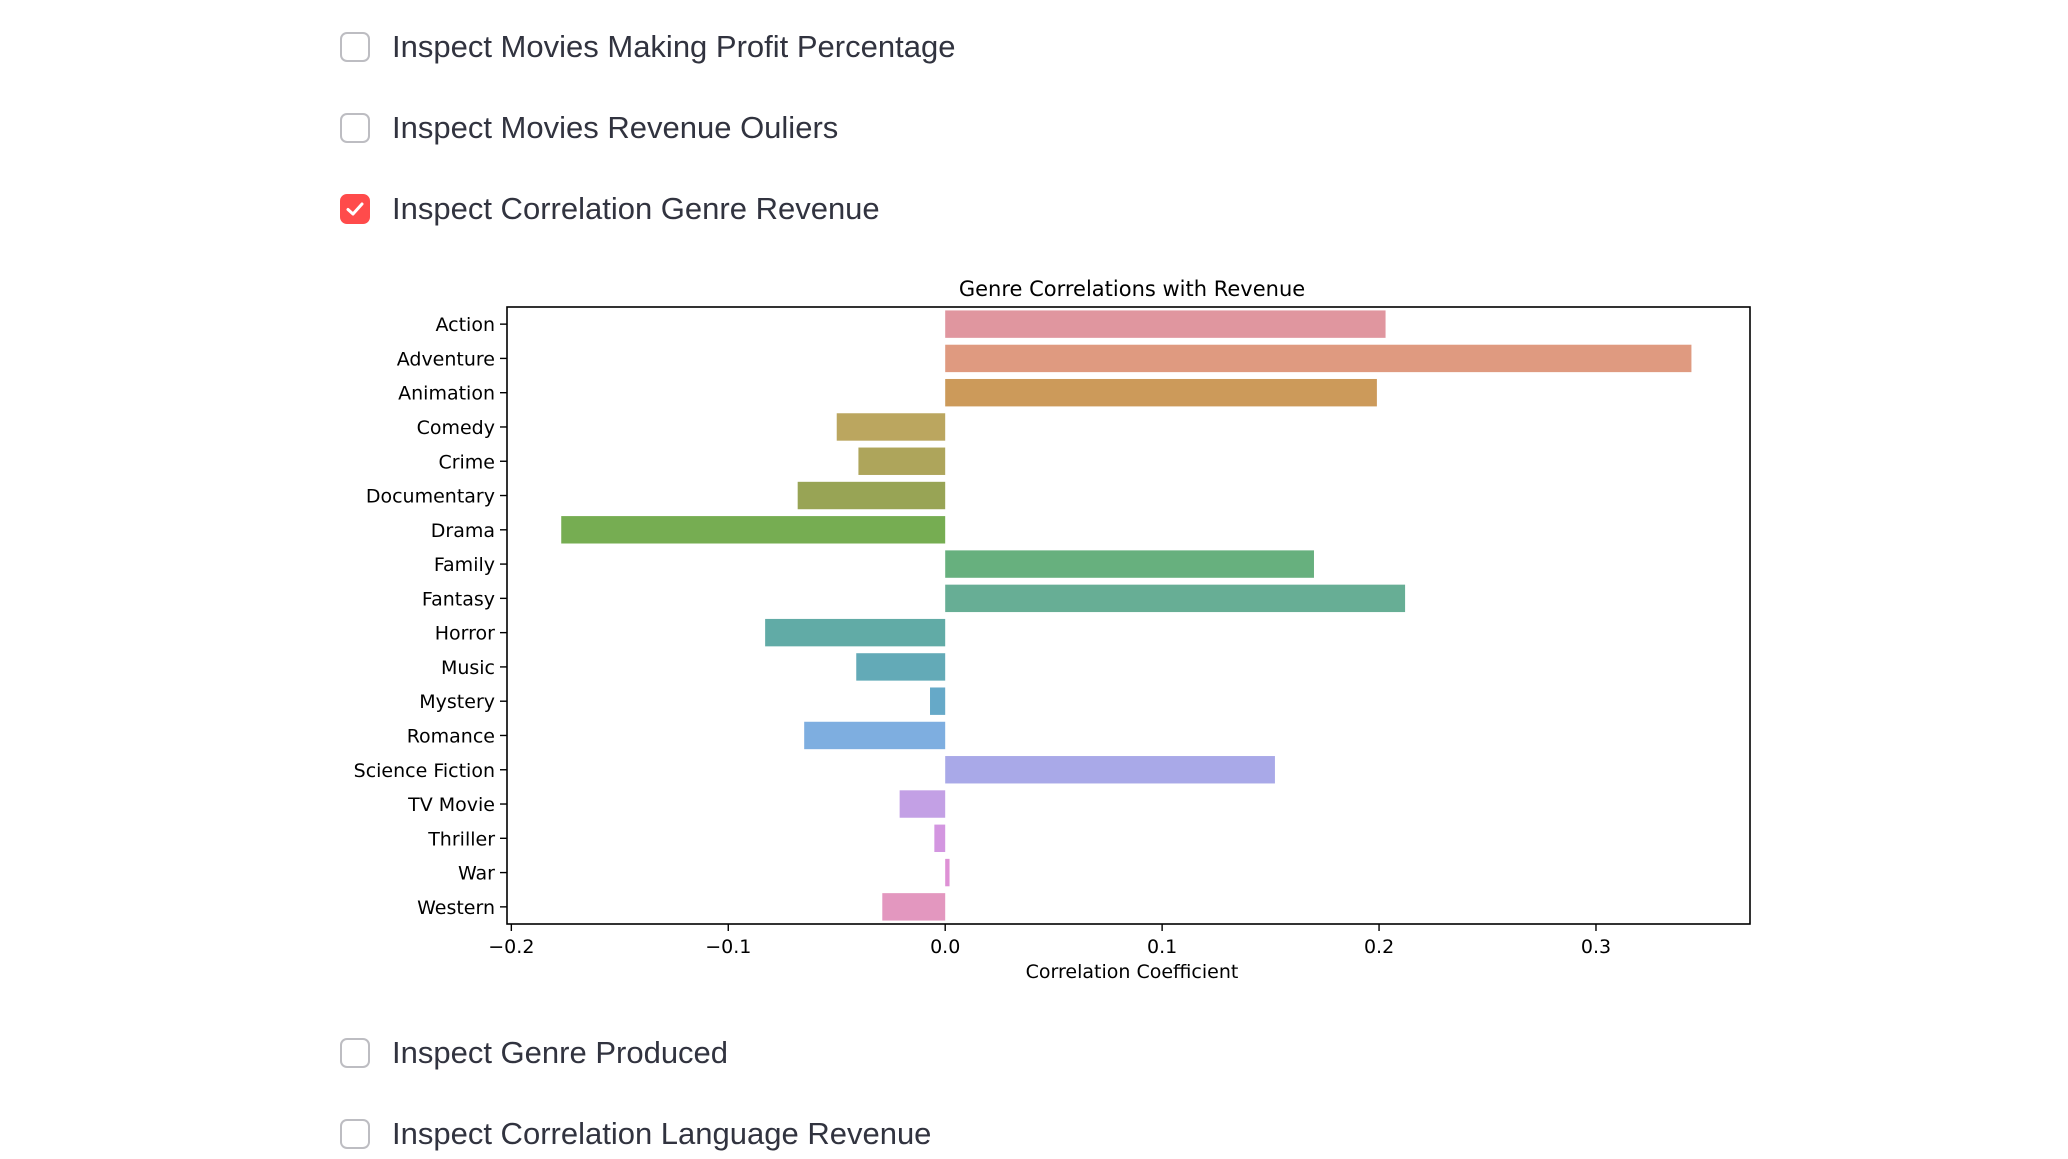  What do you see at coordinates (1318, 358) in the screenshot?
I see `bar-adventure` at bounding box center [1318, 358].